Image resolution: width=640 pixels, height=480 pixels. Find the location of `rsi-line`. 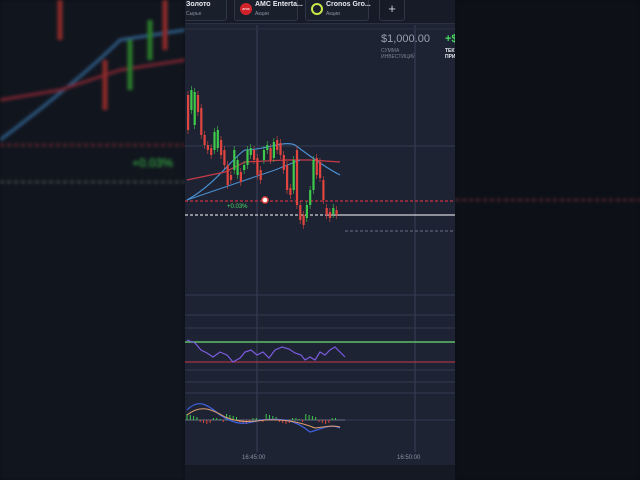

rsi-line is located at coordinates (266, 351).